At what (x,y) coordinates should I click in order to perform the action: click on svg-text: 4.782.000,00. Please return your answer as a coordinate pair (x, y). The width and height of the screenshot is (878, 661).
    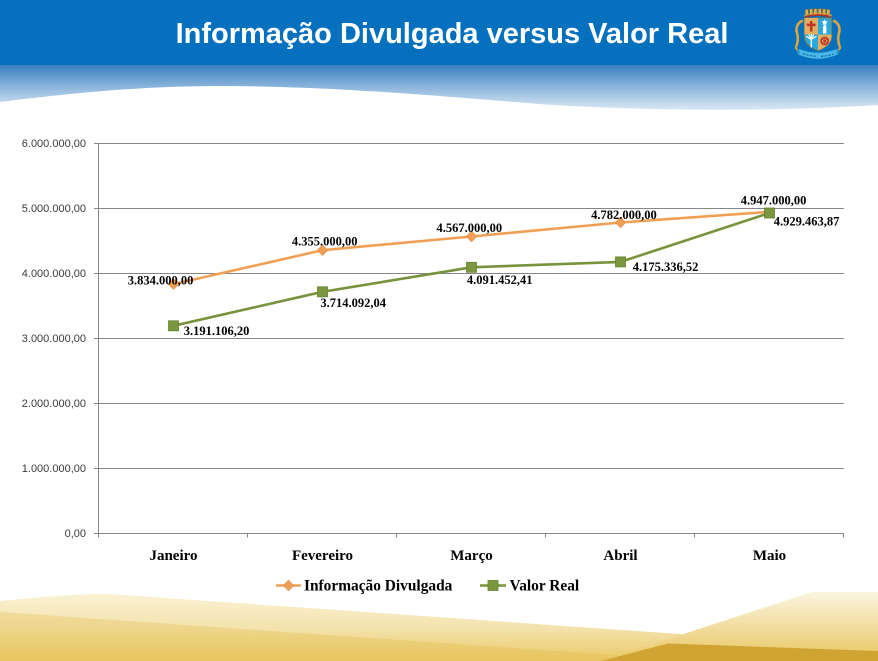
    Looking at the image, I should click on (624, 215).